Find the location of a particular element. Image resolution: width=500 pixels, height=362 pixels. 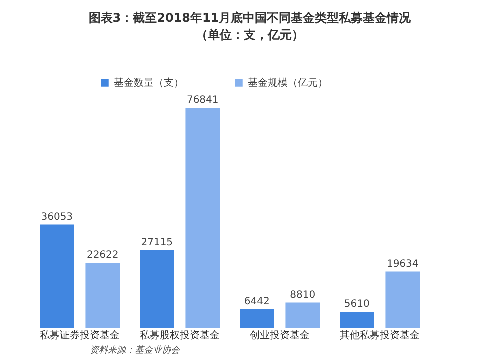

data-label: 19634 is located at coordinates (402, 264).